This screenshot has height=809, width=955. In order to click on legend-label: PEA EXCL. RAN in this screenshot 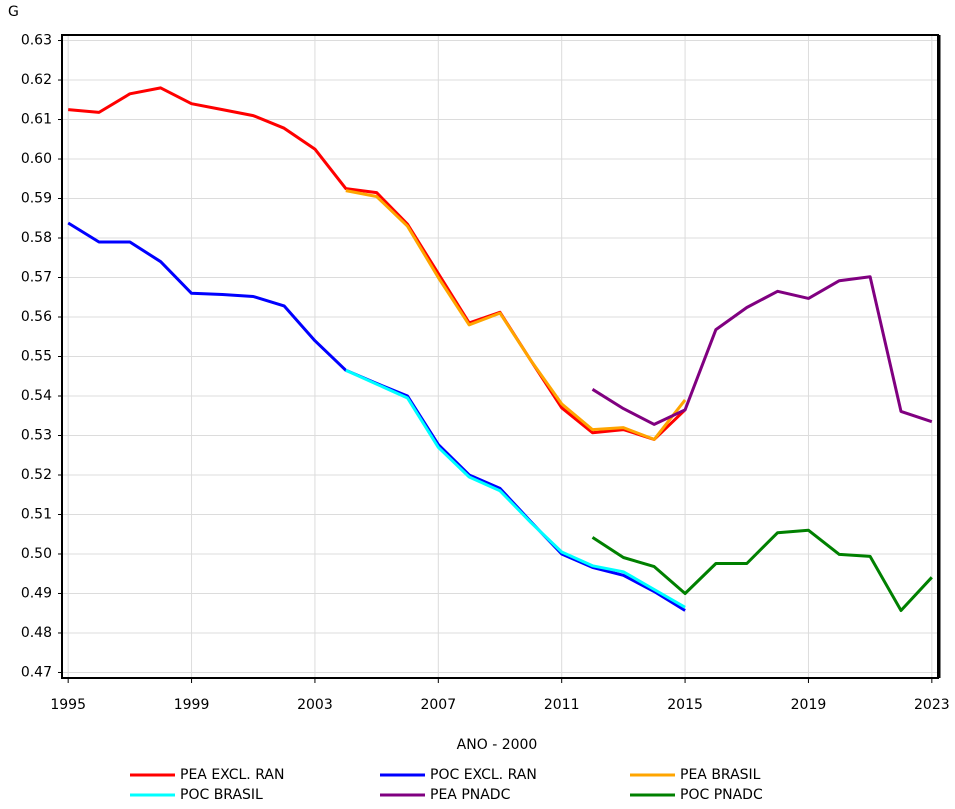, I will do `click(232, 775)`.